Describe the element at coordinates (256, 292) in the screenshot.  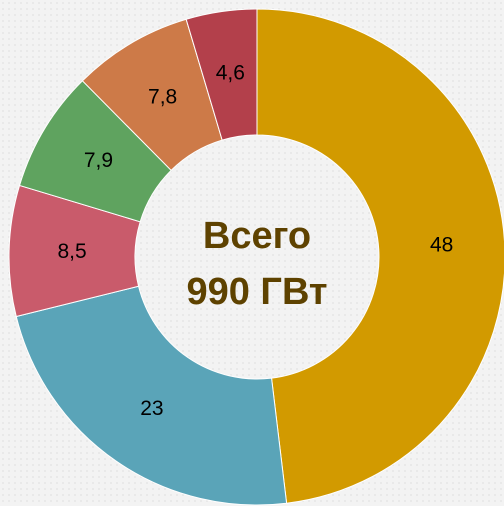
I see `center-text: 990 ГВт` at that location.